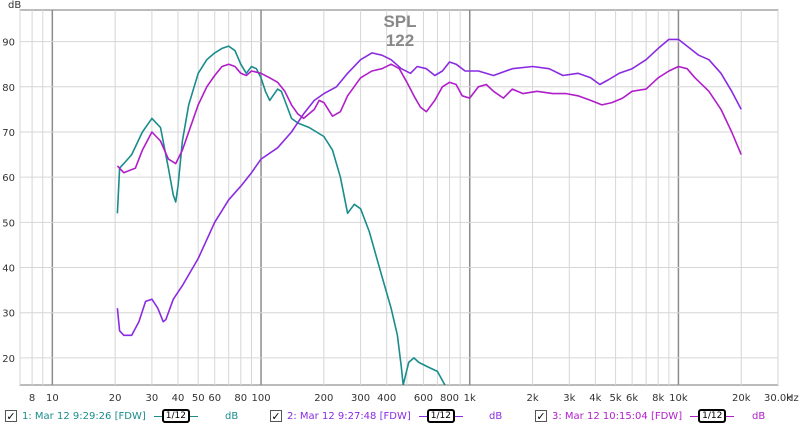 The image size is (800, 430). I want to click on x-tick-label: 800, so click(449, 398).